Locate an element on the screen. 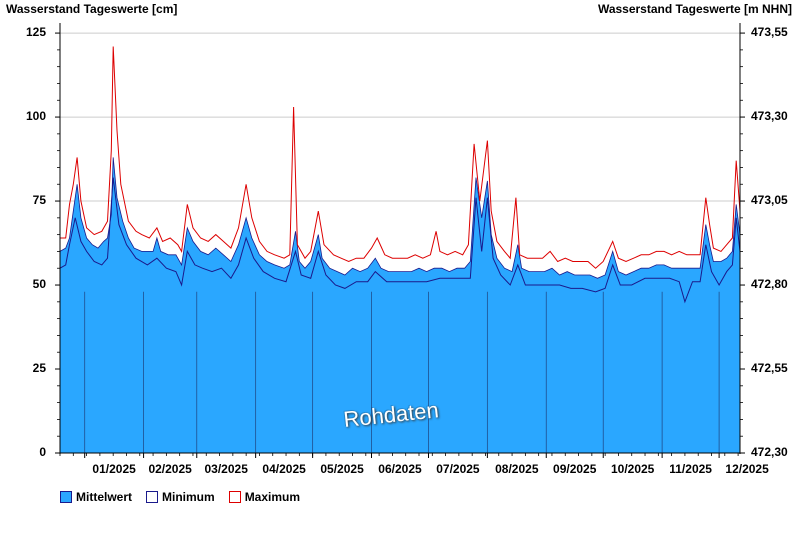 Image resolution: width=800 pixels, height=550 pixels. legend-label-min: Minimum is located at coordinates (188, 497).